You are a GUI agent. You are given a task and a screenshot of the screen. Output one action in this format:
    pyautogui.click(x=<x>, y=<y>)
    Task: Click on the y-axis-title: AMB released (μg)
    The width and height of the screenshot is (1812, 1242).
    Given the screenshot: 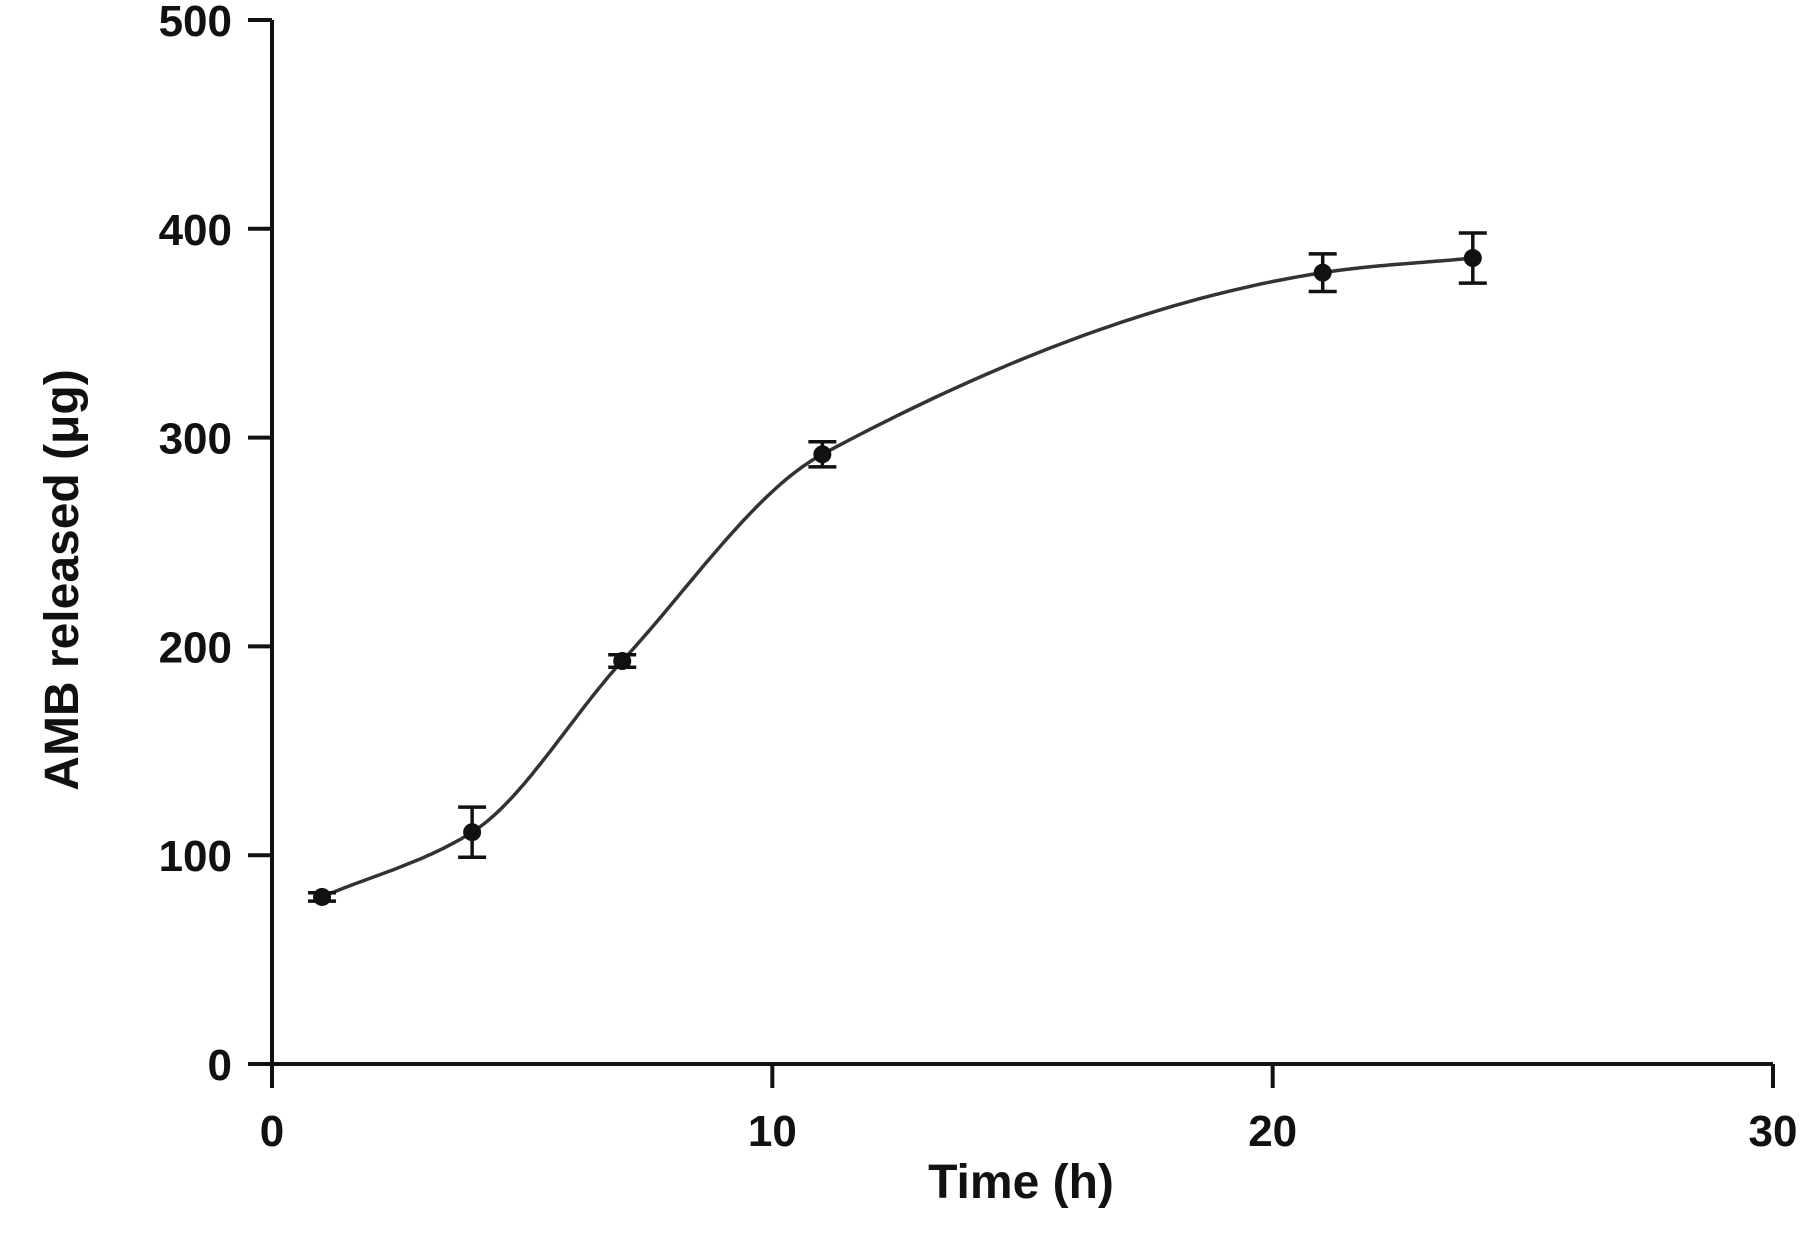 What is the action you would take?
    pyautogui.click(x=62, y=579)
    